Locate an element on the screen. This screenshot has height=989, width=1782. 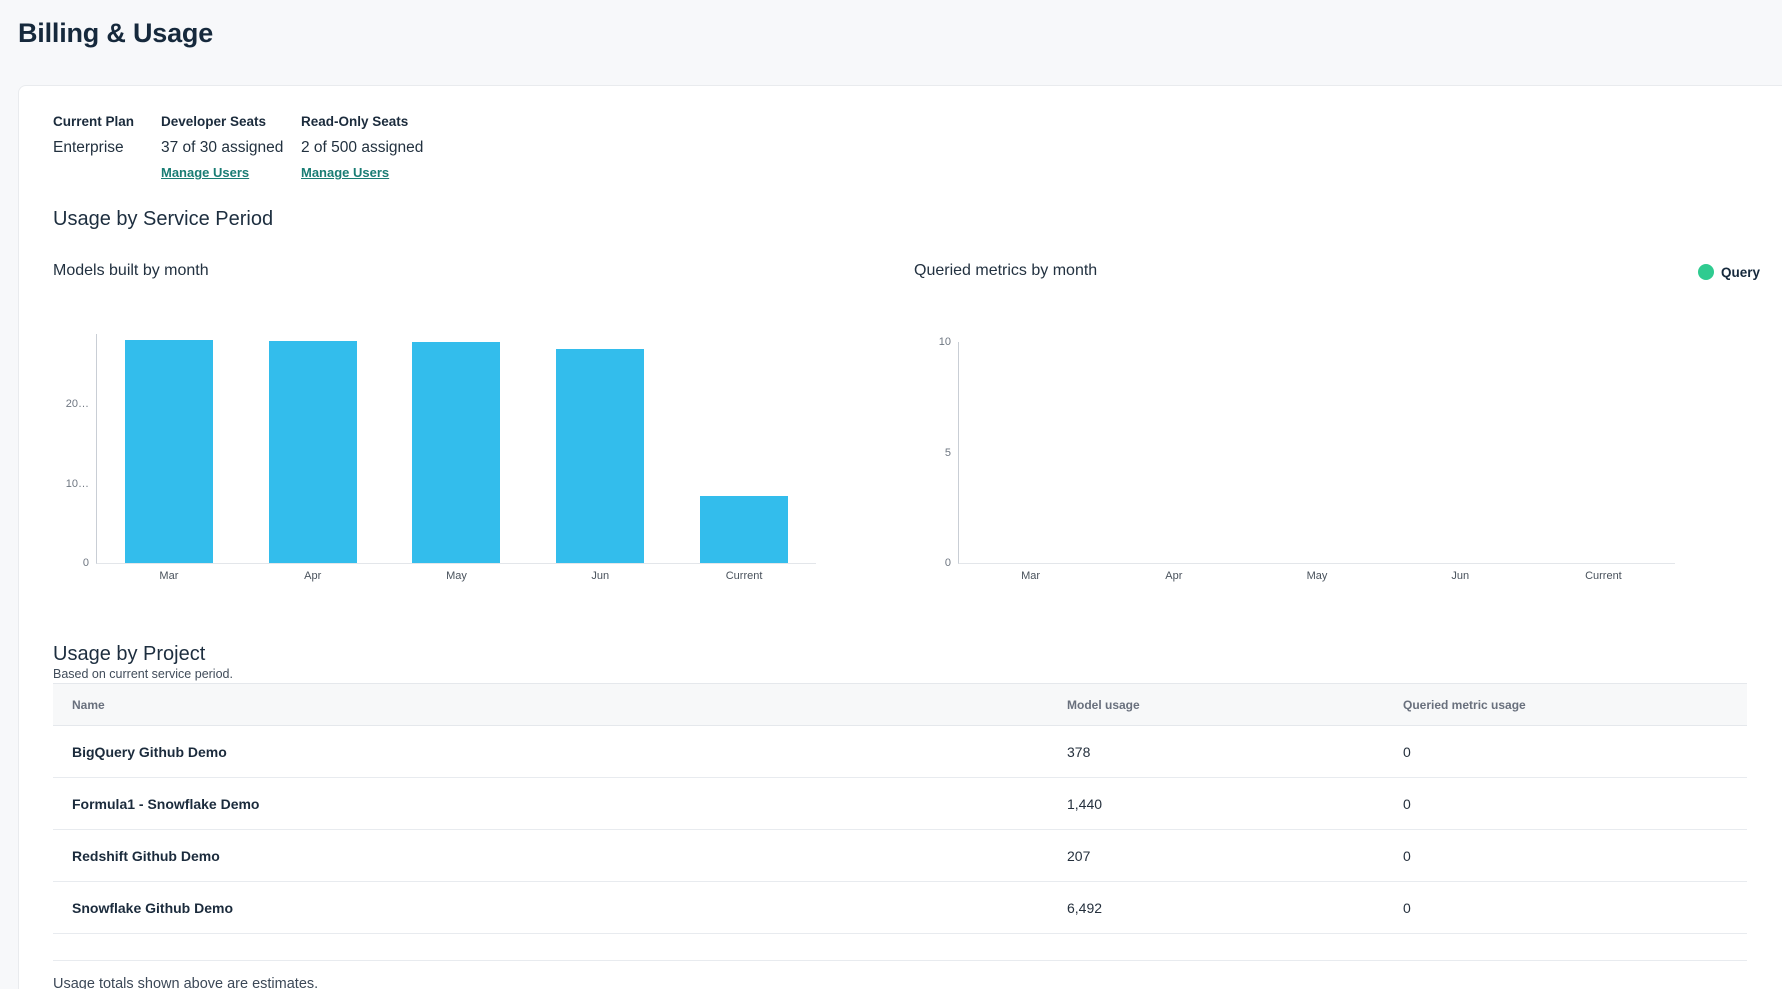
y-axis-tick: 5 is located at coordinates (947, 452).